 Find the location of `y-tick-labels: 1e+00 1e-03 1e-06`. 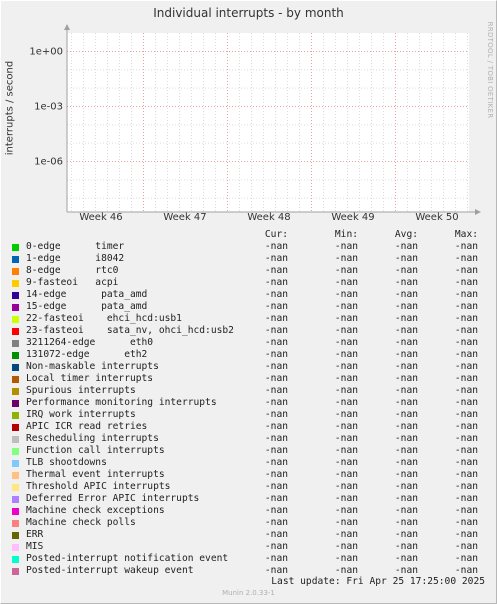

y-tick-labels: 1e+00 1e-03 1e-06 is located at coordinates (46, 107).